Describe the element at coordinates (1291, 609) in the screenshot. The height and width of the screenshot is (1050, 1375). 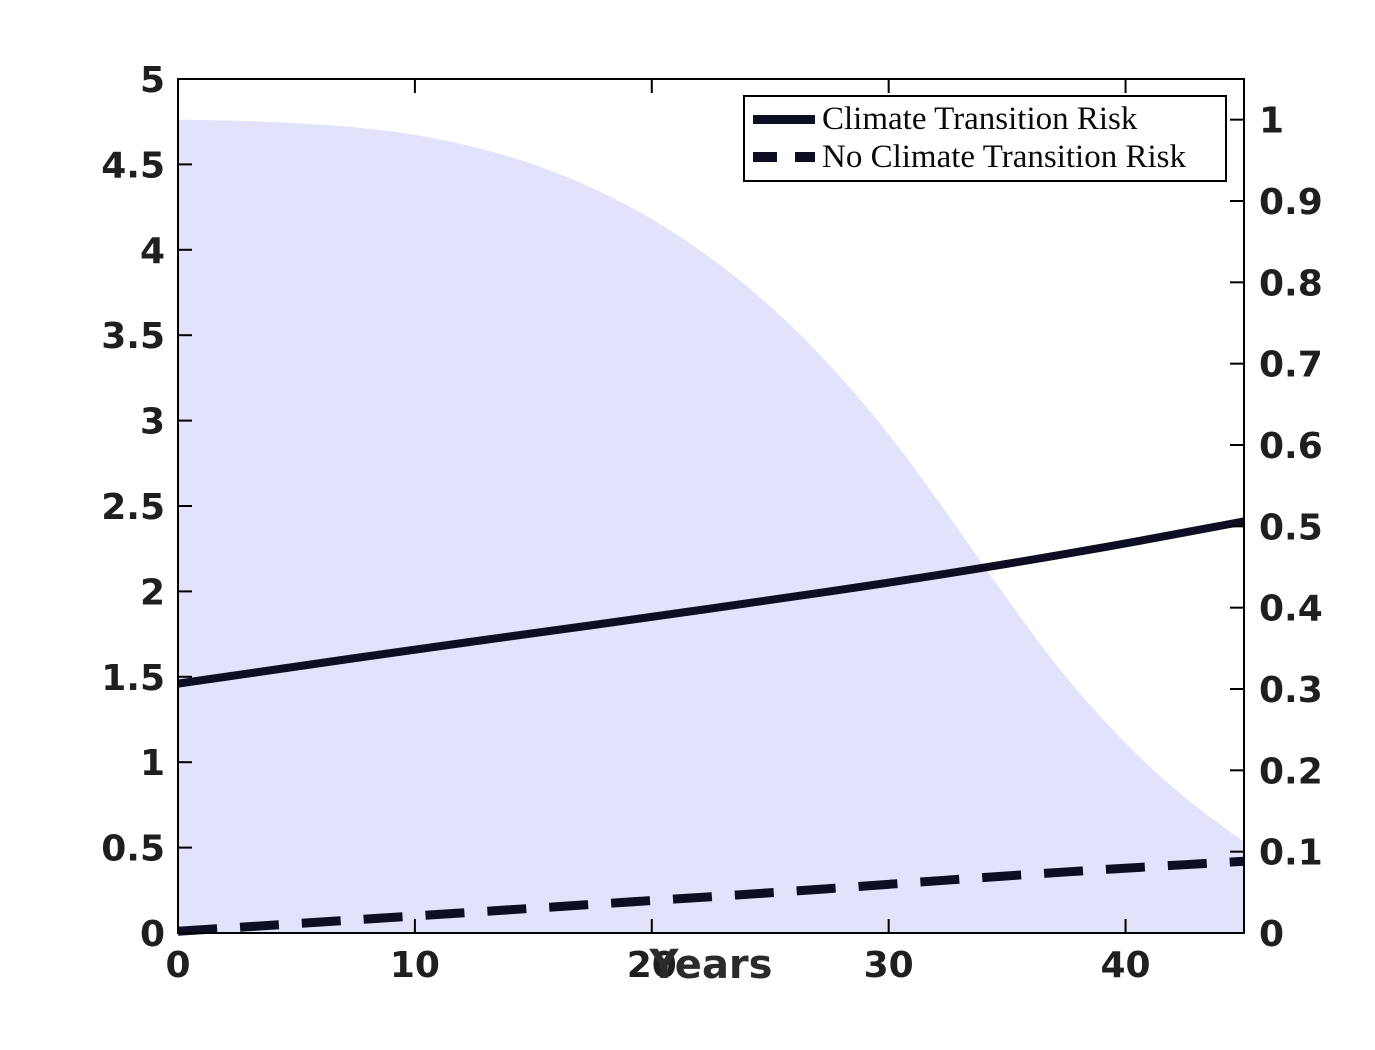
I see `tick-label: 0.4` at that location.